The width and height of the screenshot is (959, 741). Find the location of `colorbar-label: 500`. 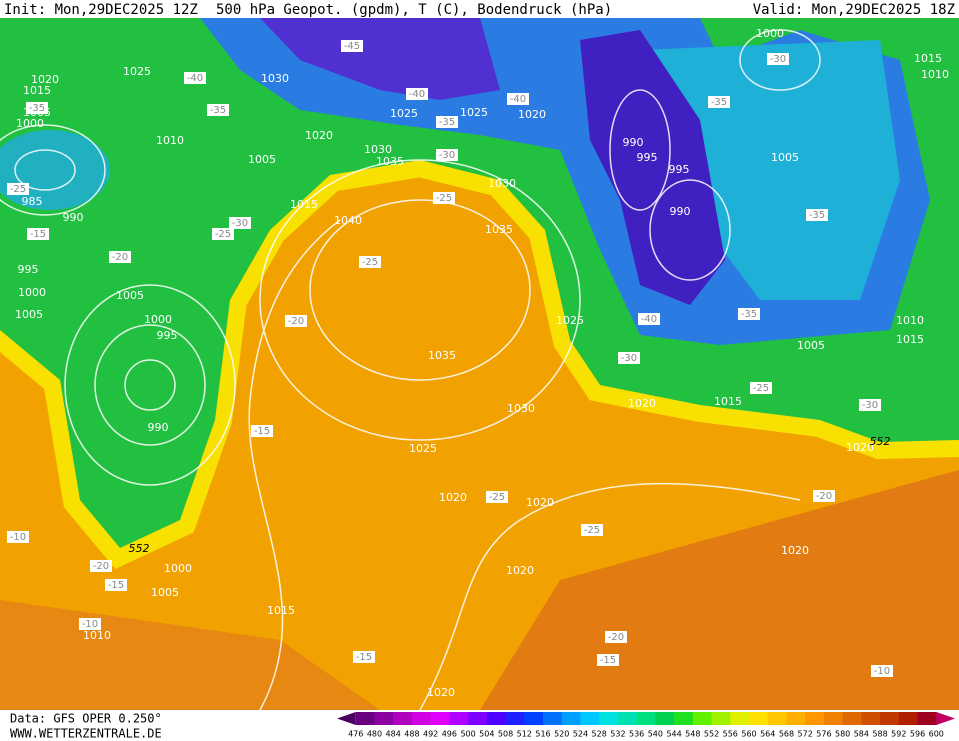

colorbar-label: 500 is located at coordinates (467, 734).